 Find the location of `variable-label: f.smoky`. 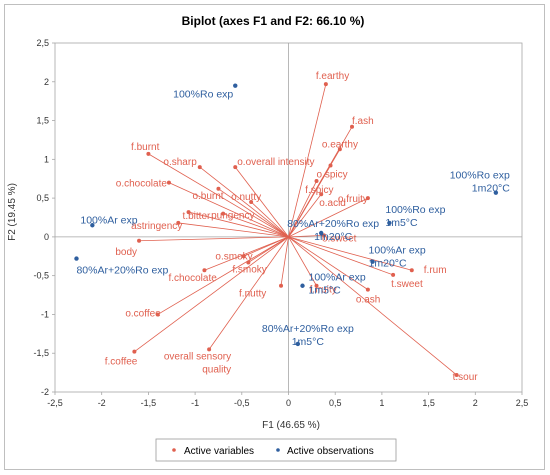

variable-label: f.smoky is located at coordinates (249, 269).